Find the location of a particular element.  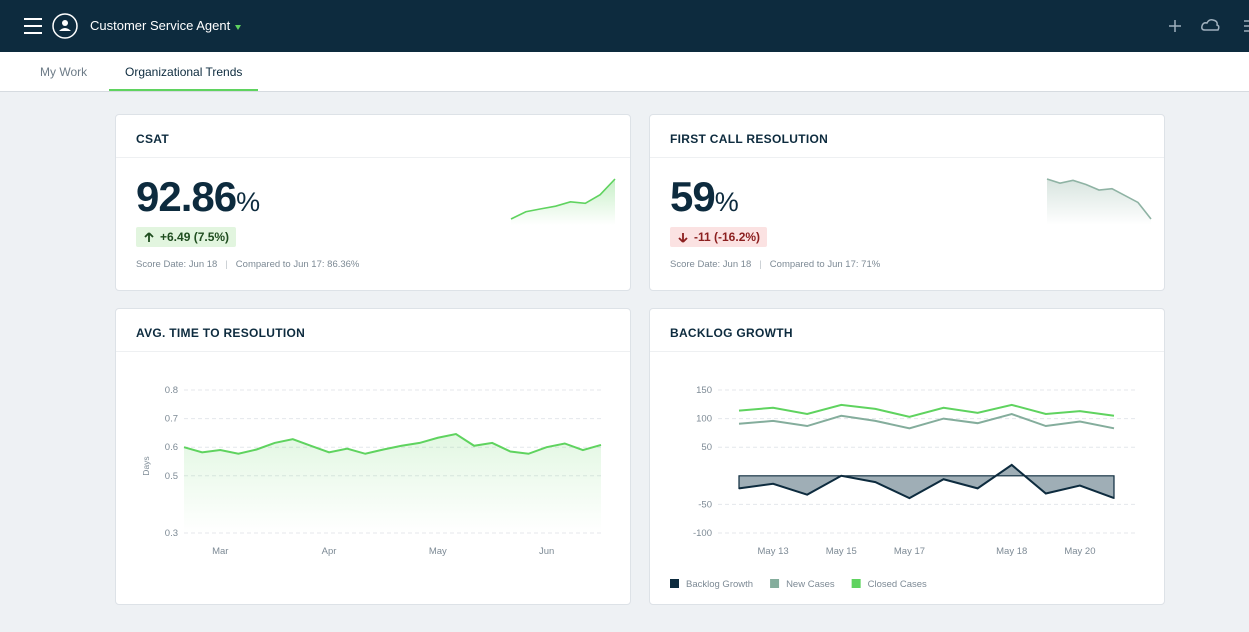

x-tick-label: May 20 is located at coordinates (1079, 551).